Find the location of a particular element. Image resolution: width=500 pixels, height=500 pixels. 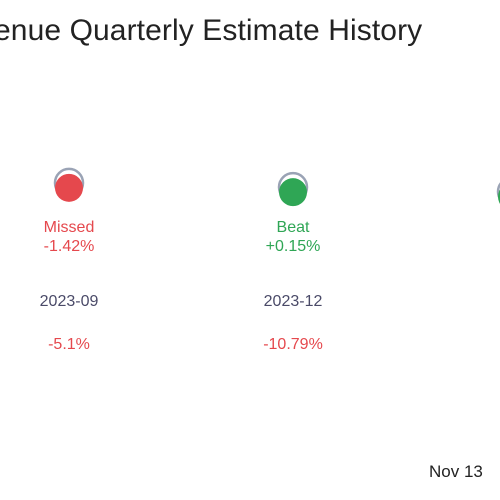

date-label: Nov 13 is located at coordinates (456, 471).